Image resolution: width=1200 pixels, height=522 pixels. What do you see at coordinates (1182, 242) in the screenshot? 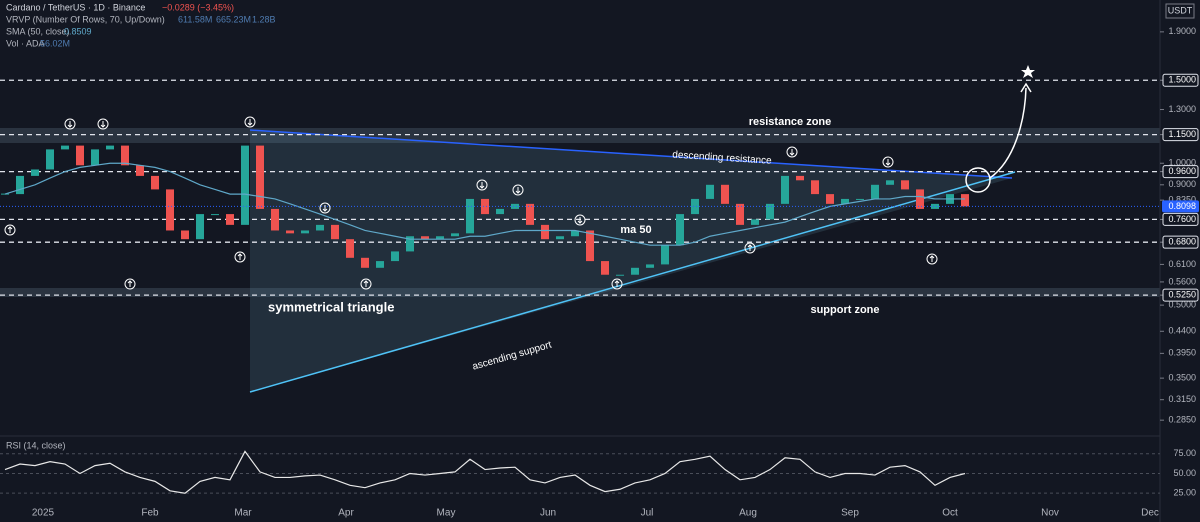
I see `y-tick-label: 0.6800` at bounding box center [1182, 242].